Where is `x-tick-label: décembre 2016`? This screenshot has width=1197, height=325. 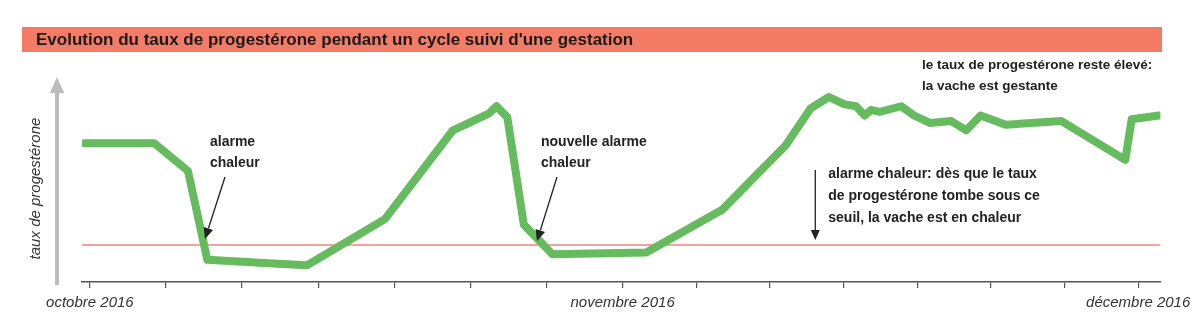
x-tick-label: décembre 2016 is located at coordinates (1138, 302).